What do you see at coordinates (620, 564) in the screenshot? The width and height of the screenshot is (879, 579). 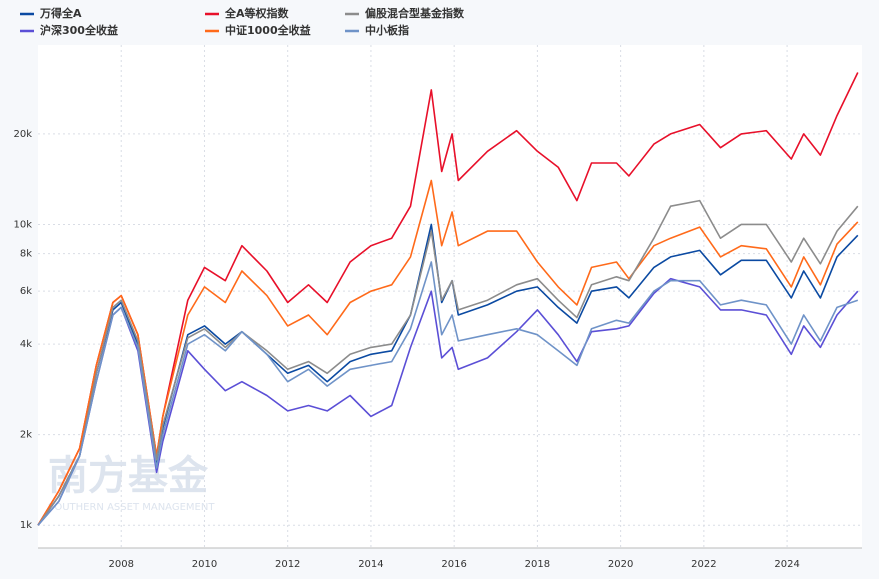 I see `x-tick-label: 2020` at bounding box center [620, 564].